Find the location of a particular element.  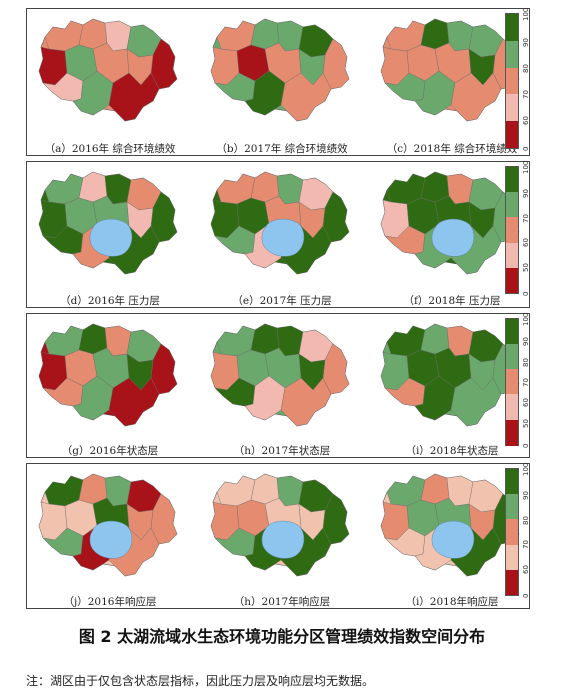

map-cell: （i）2018年状态层 is located at coordinates (452, 388).